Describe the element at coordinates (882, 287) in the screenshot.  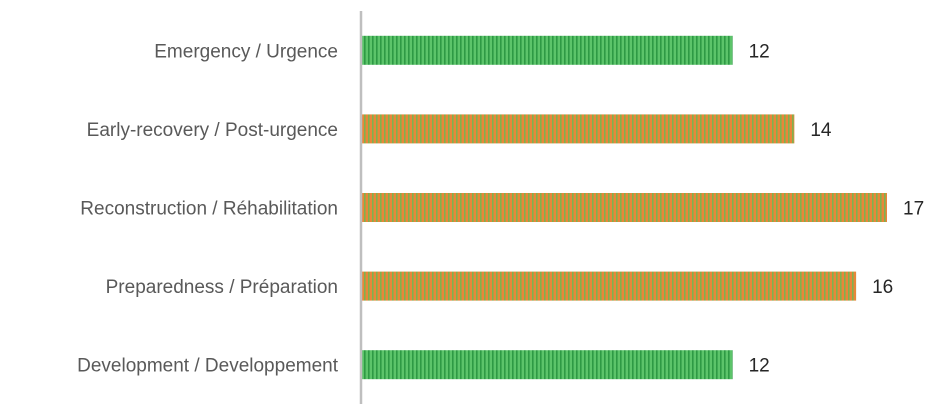
I see `value-label-4: 16` at that location.